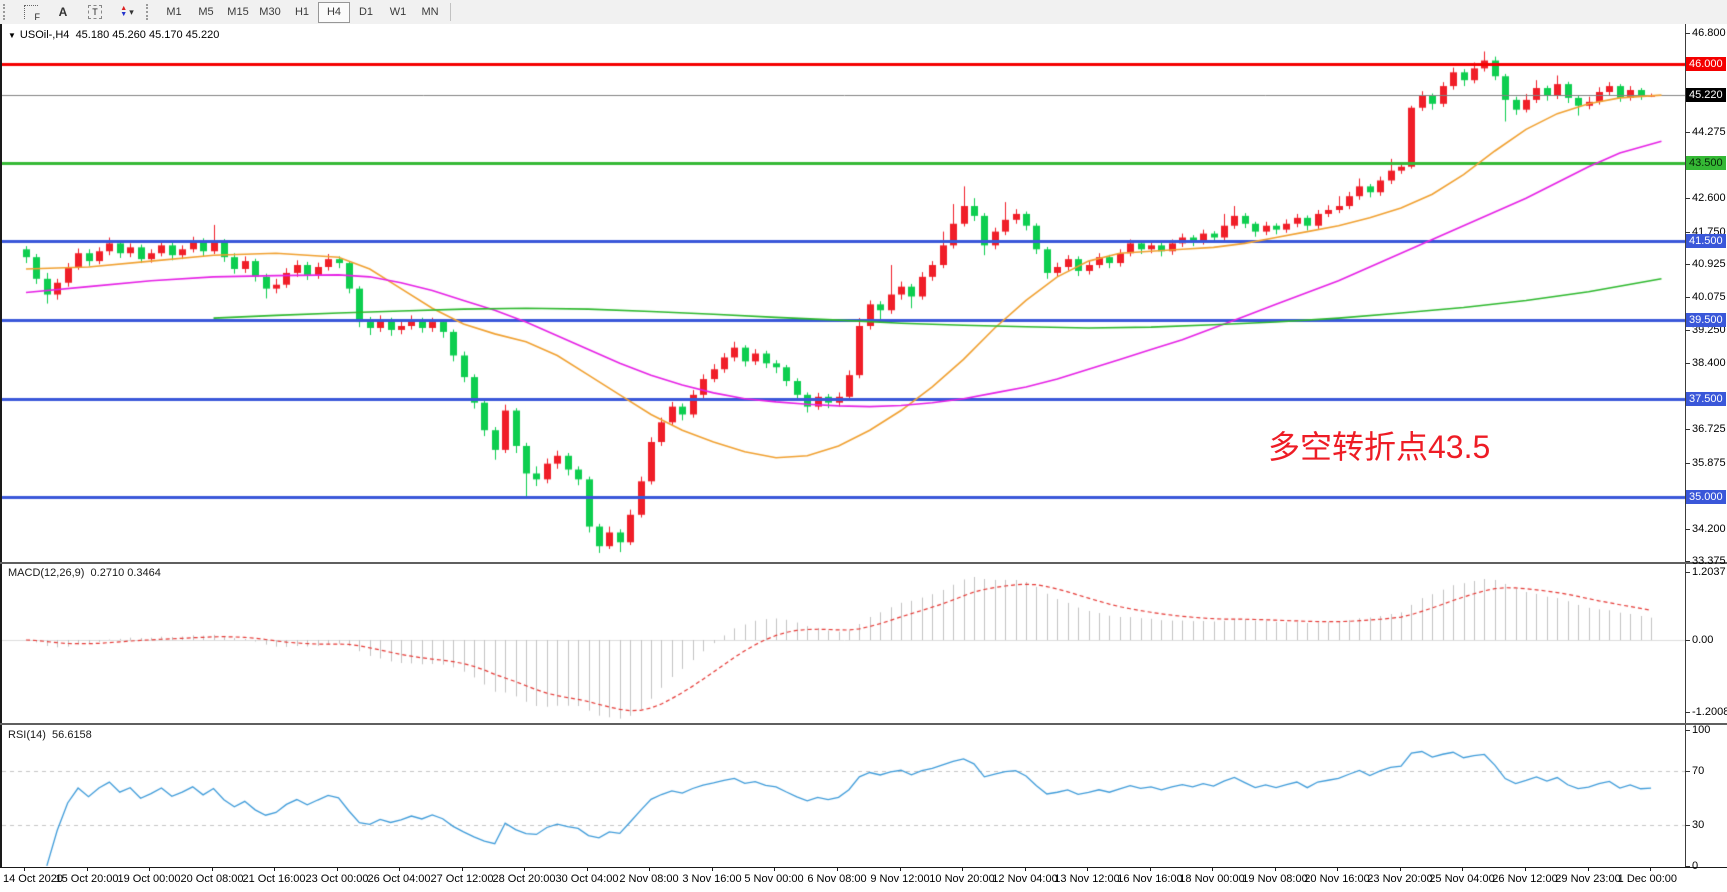 The image size is (1727, 892). Describe the element at coordinates (302, 12) in the screenshot. I see `period-button-h1: H1` at that location.